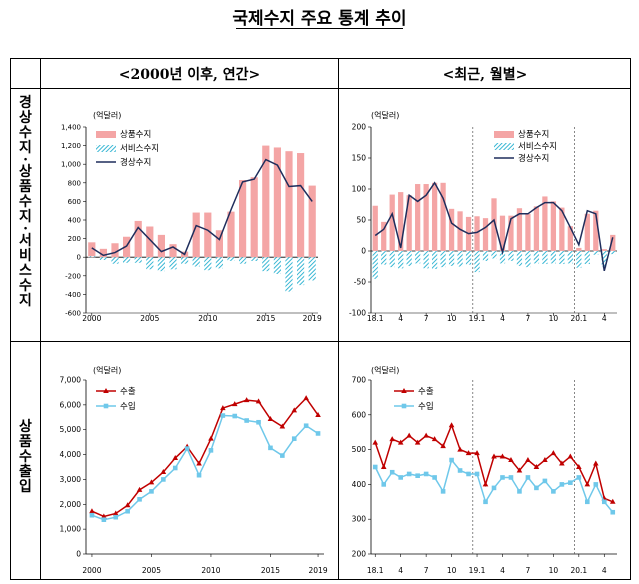 Image resolution: width=639 pixels, height=584 pixels. What do you see at coordinates (25, 301) in the screenshot?
I see `row-head-balance-char: 지` at bounding box center [25, 301].